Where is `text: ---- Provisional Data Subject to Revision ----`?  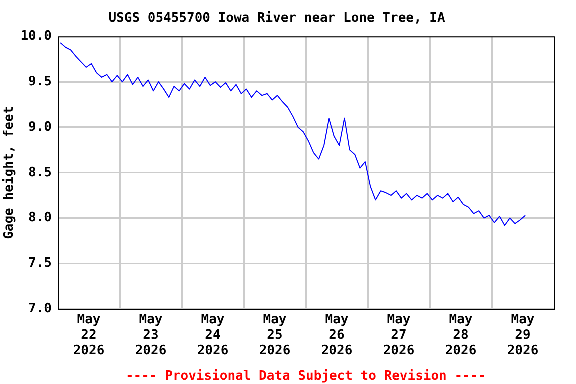
text: ---- Provisional Data Subject to Revision ---- is located at coordinates (306, 376).